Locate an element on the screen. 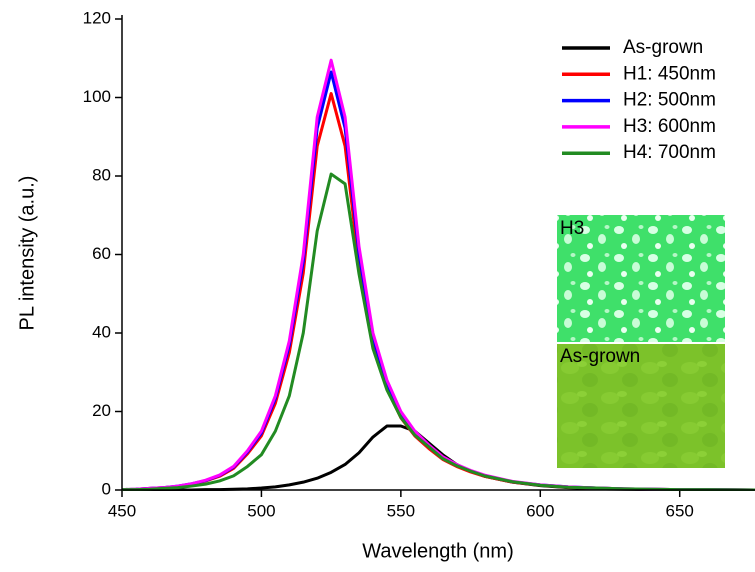 The height and width of the screenshot is (572, 755). inset-image-h3 is located at coordinates (641, 279).